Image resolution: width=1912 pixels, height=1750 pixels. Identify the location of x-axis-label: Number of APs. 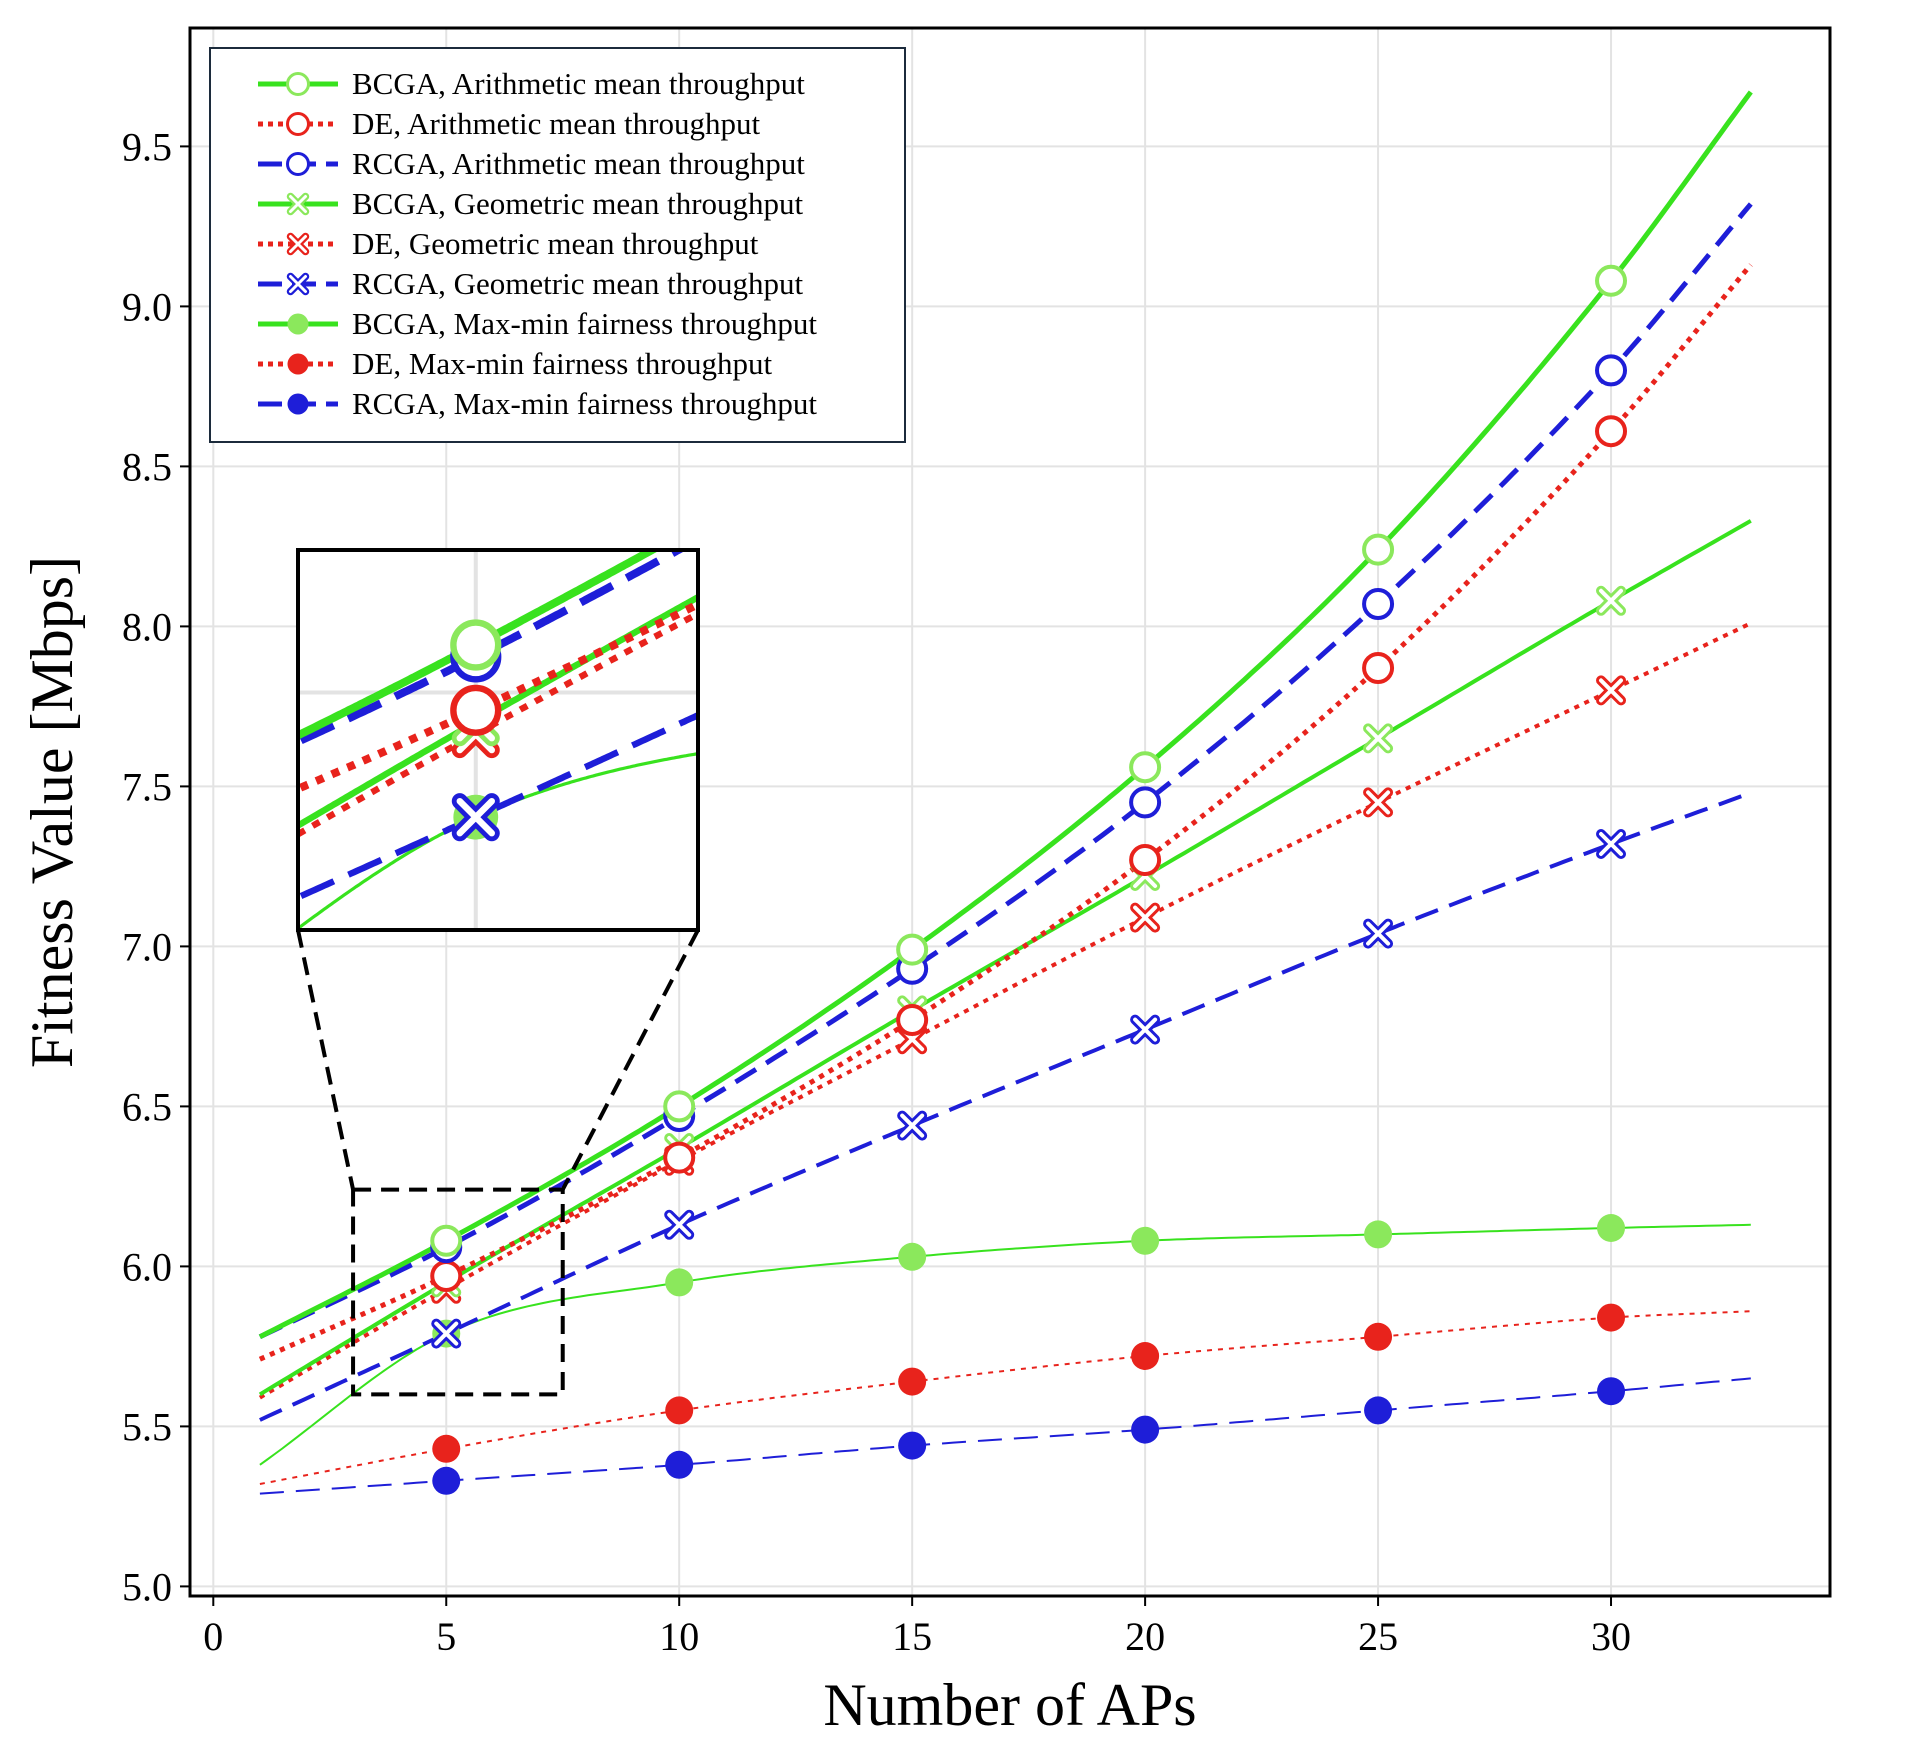
(1009, 1705).